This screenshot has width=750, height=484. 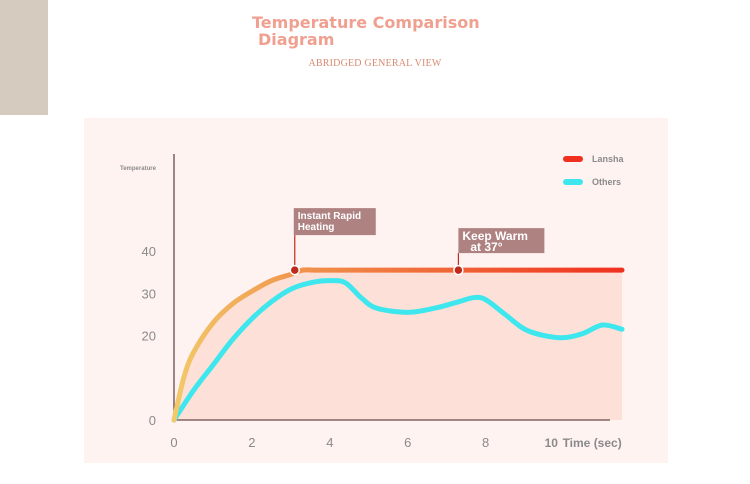 I want to click on chart-title: Temperature Comparison Diagram, so click(x=382, y=31).